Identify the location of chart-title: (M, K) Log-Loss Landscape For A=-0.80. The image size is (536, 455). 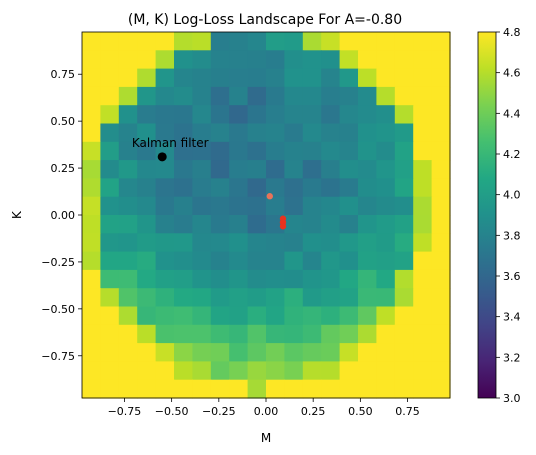
(265, 20).